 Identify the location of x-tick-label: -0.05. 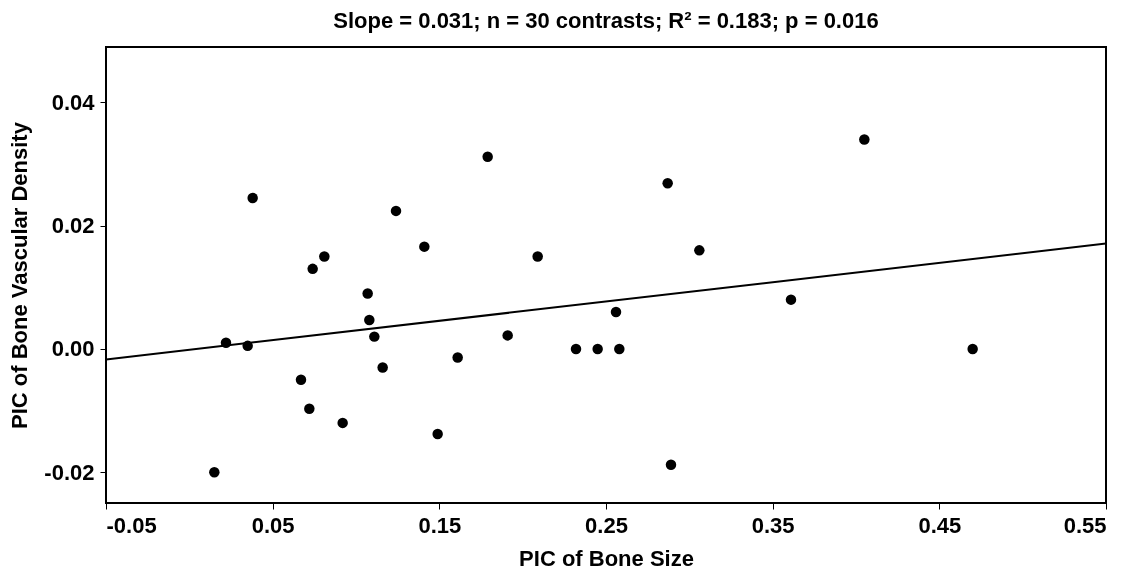
(131, 525).